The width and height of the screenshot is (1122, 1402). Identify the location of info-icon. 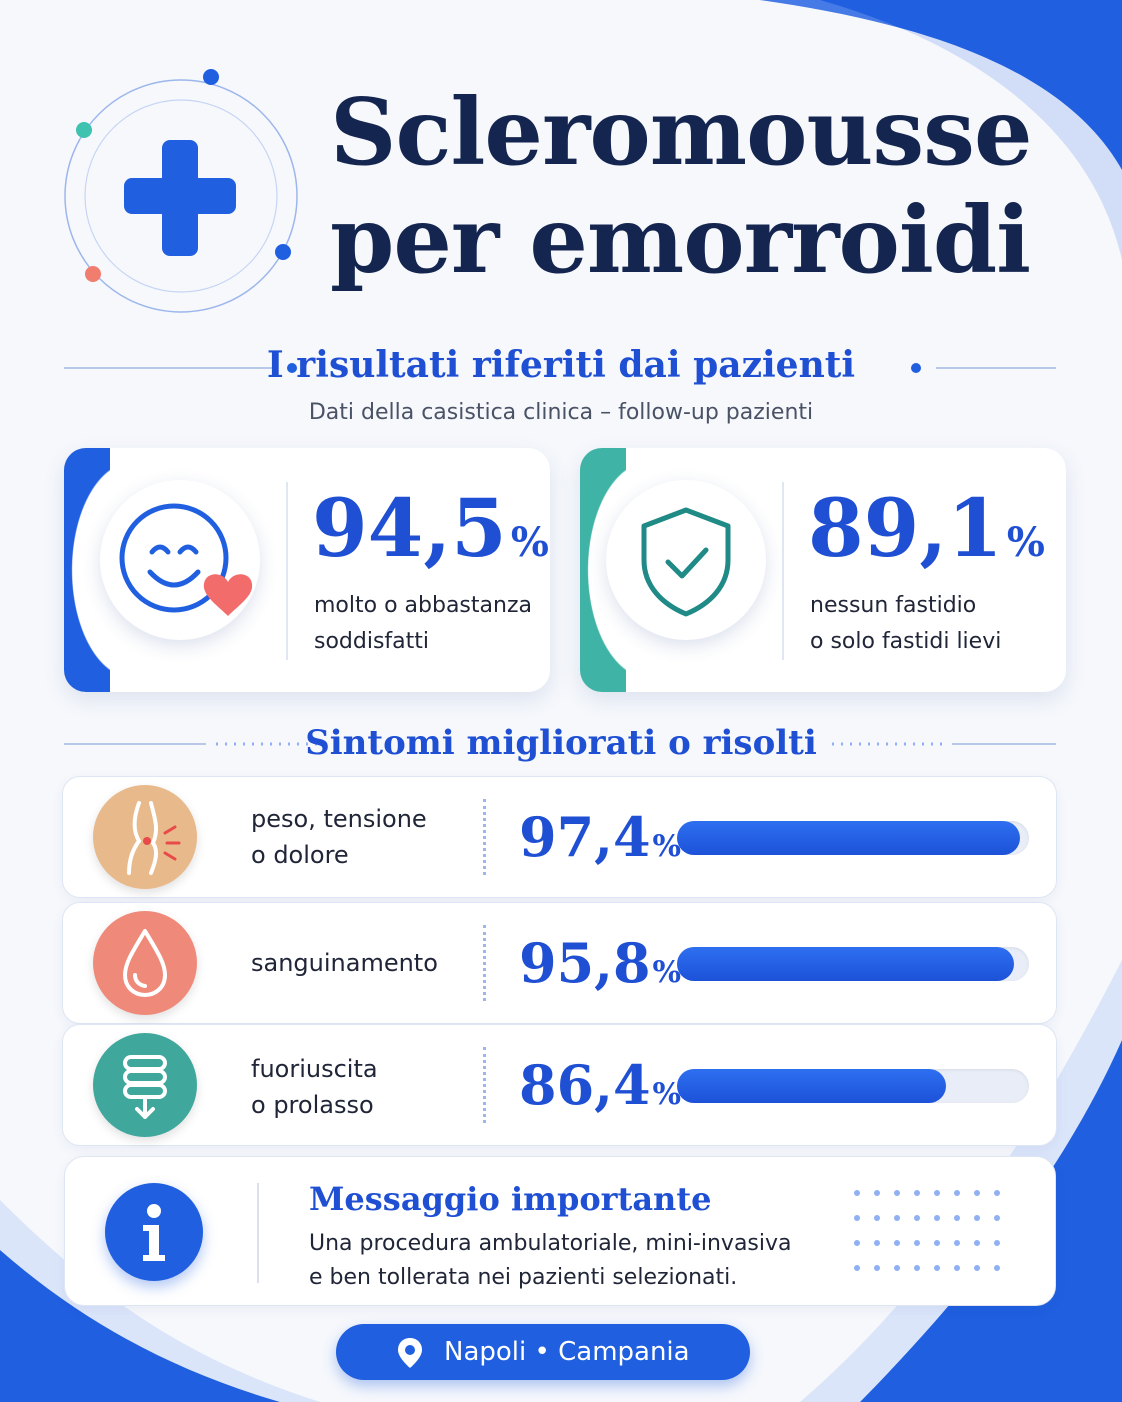
(154, 1232).